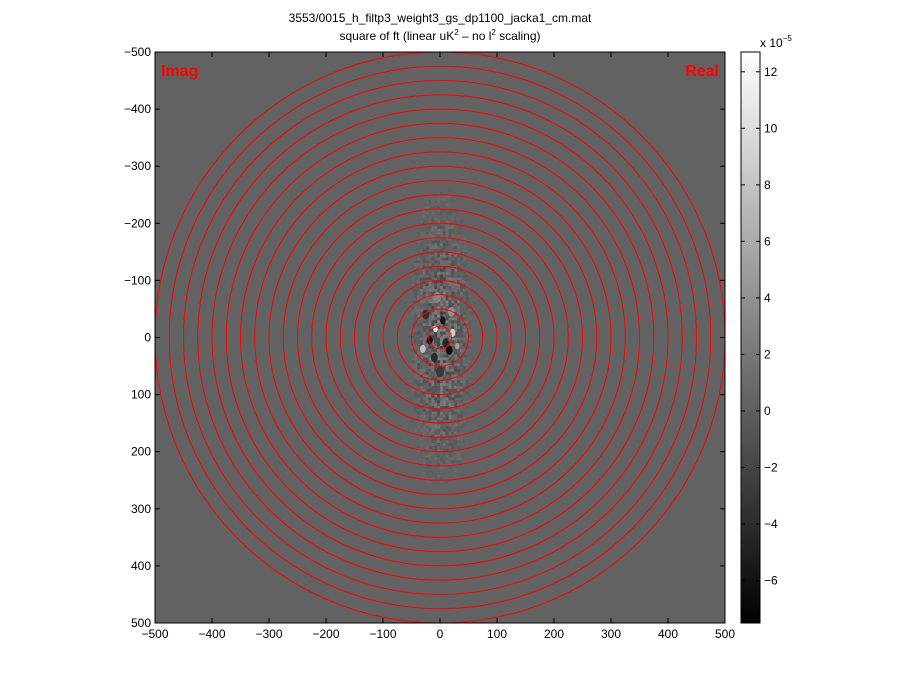 The image size is (900, 700). What do you see at coordinates (141, 509) in the screenshot?
I see `y-tick-label: 300` at bounding box center [141, 509].